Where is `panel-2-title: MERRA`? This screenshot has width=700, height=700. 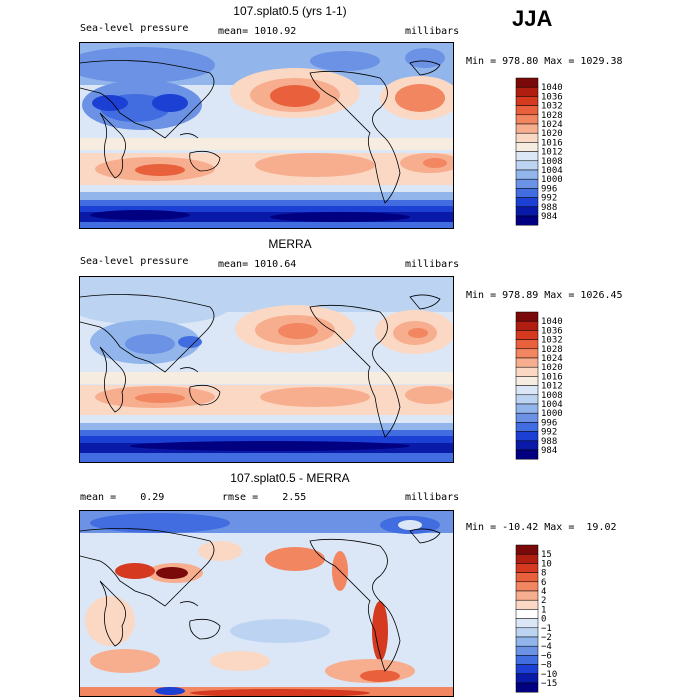
panel-2-title: MERRA is located at coordinates (290, 244).